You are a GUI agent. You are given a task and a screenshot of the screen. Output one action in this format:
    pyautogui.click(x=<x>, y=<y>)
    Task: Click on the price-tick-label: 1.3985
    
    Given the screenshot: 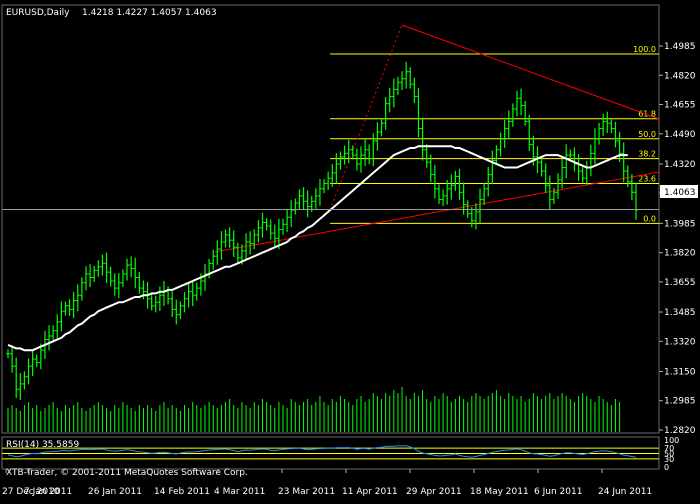 What is the action you would take?
    pyautogui.click(x=680, y=224)
    